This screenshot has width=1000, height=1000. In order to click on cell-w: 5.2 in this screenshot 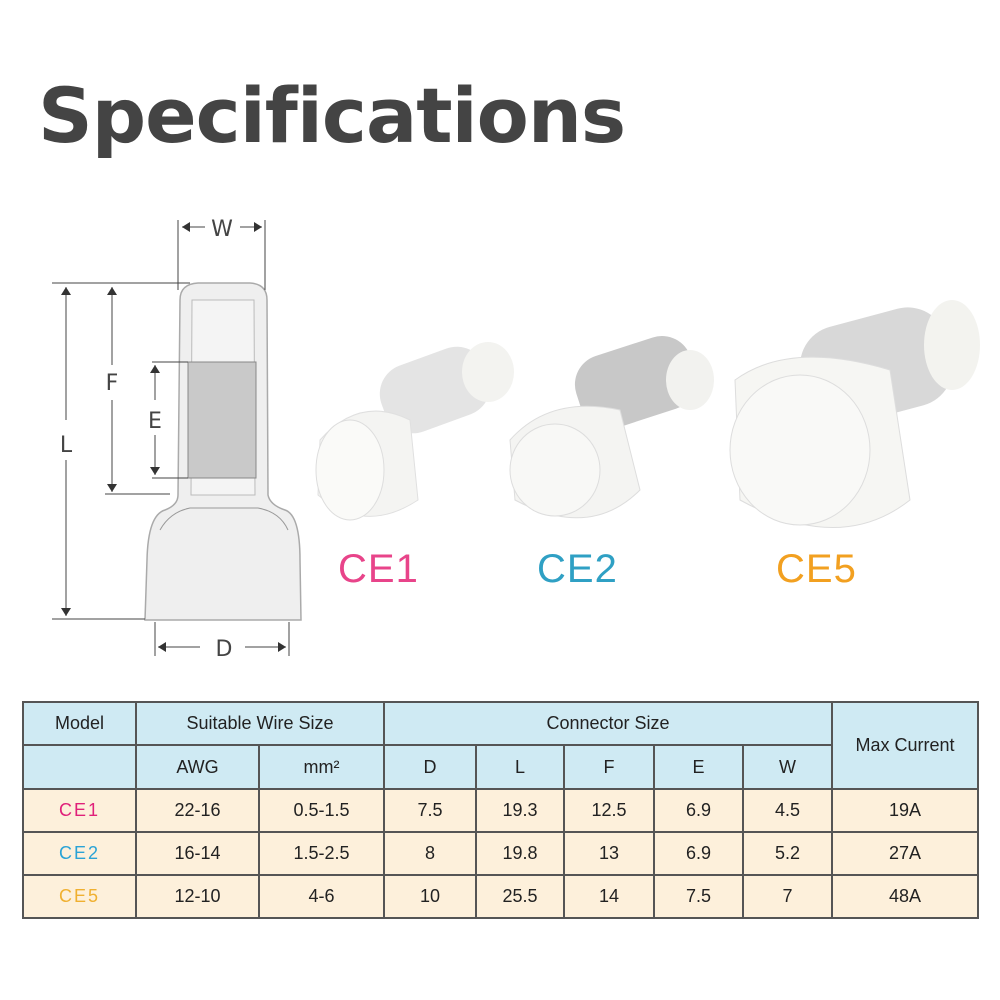, I will do `click(787, 853)`.